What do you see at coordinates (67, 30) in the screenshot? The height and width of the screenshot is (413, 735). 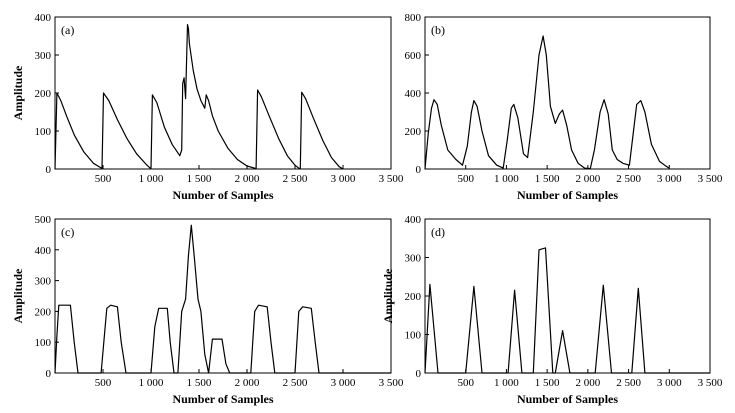 I see `panel-label: (a)` at bounding box center [67, 30].